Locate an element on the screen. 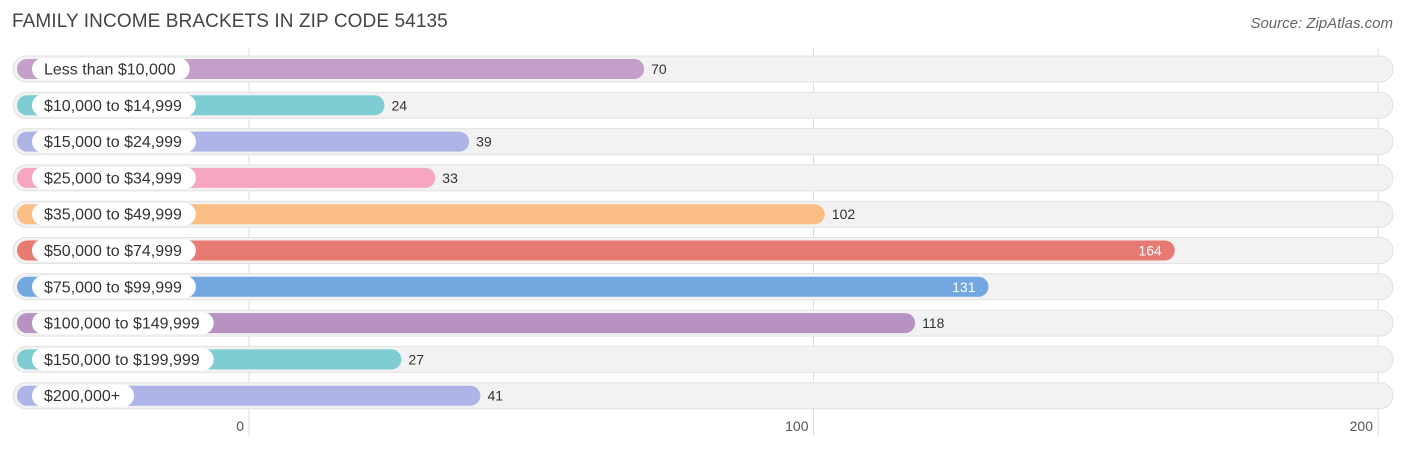 Image resolution: width=1406 pixels, height=450 pixels. value-label: 27 is located at coordinates (416, 359).